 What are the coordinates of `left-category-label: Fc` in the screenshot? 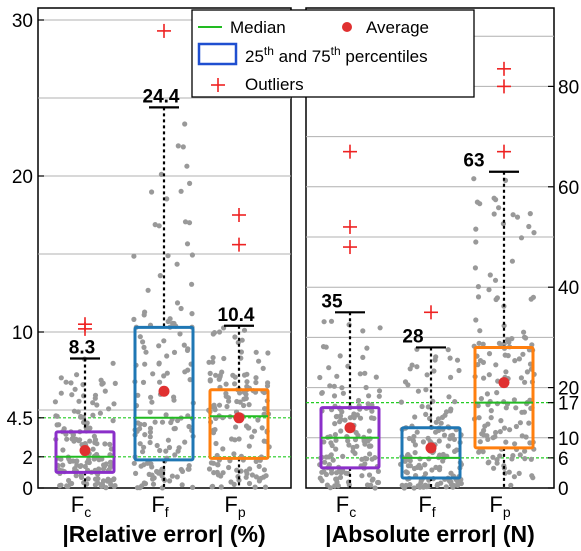 It's located at (81, 506).